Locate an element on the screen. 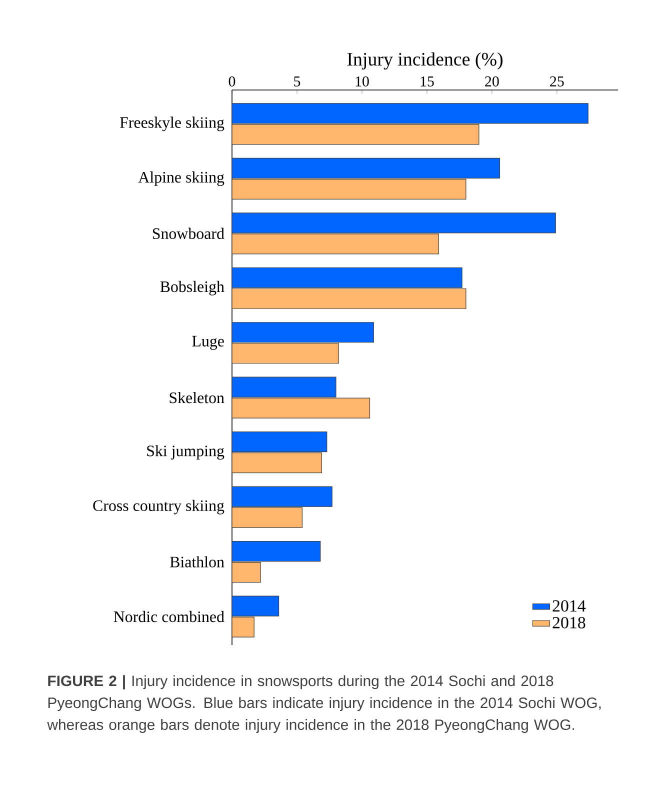 The height and width of the screenshot is (787, 659). x-tick-label: 0 is located at coordinates (232, 81).